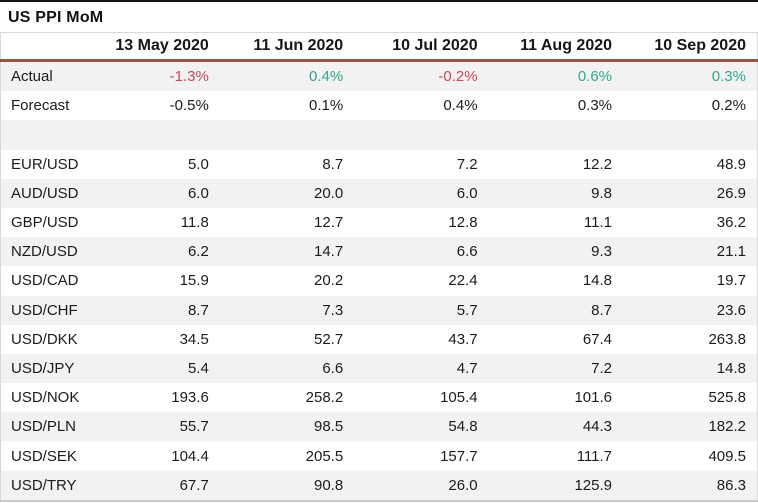 This screenshot has height=503, width=758. Describe the element at coordinates (556, 47) in the screenshot. I see `column-header-date: 11 Aug 2020` at that location.